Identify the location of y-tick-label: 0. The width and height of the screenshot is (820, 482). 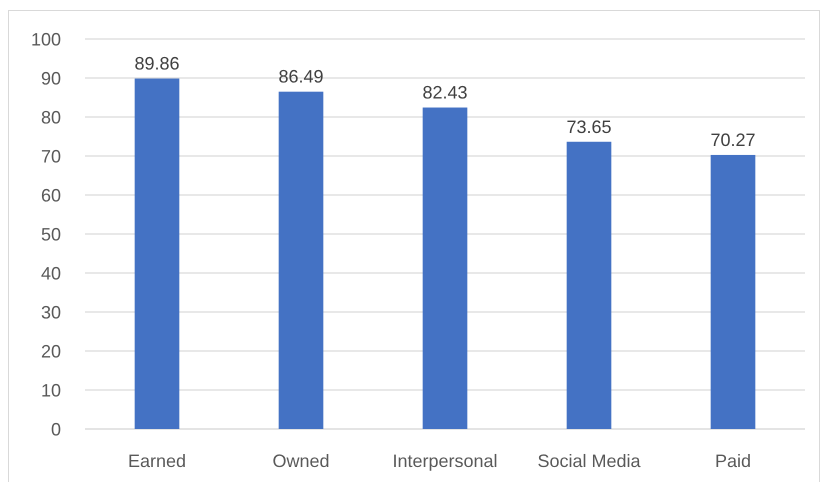
(55, 429).